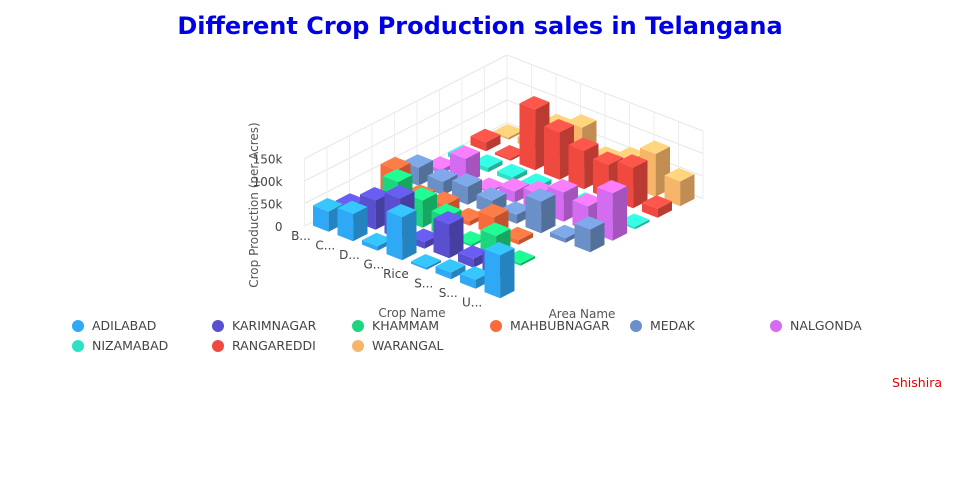  Describe the element at coordinates (408, 345) in the screenshot. I see `legend-label: WARANGAL` at that location.